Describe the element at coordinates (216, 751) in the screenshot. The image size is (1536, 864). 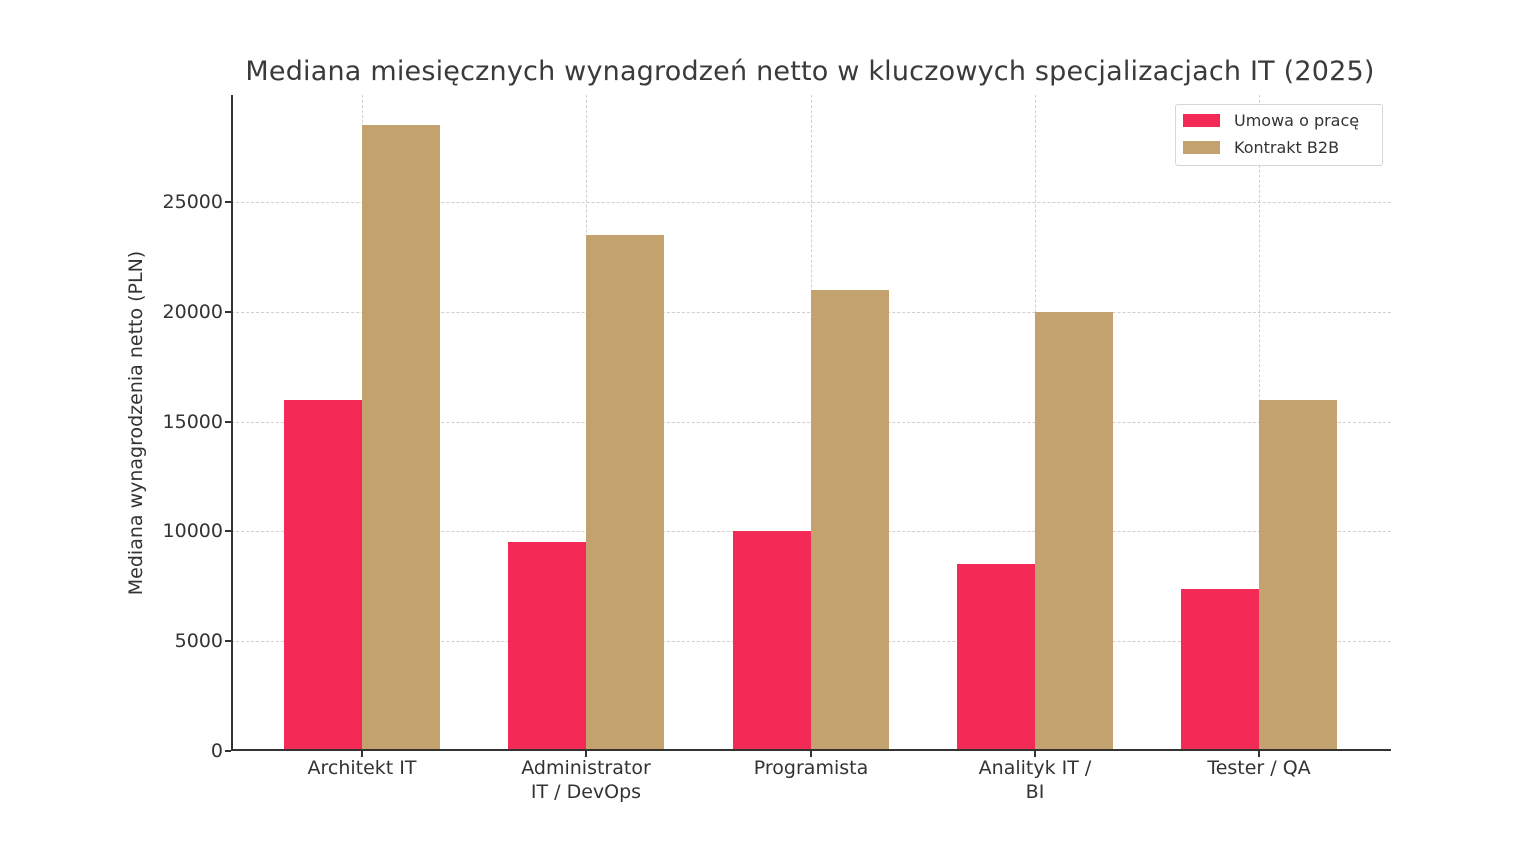
I see `y-tick-label: 0` at that location.